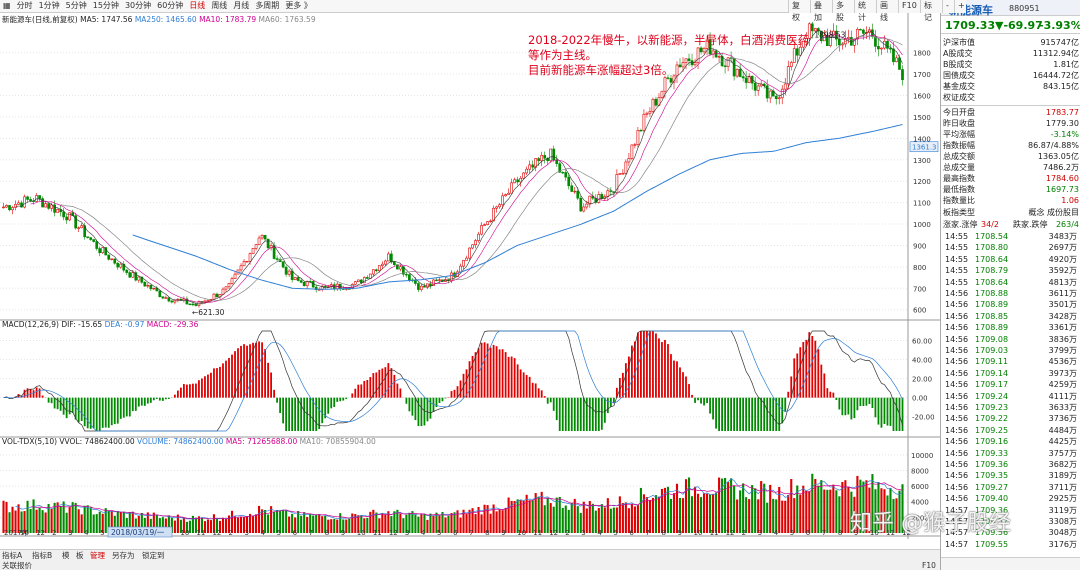 This screenshot has width=1080, height=570. What do you see at coordinates (1011, 487) in the screenshot?
I see `tick-row: 14:56 1709.27 3711万` at bounding box center [1011, 487].